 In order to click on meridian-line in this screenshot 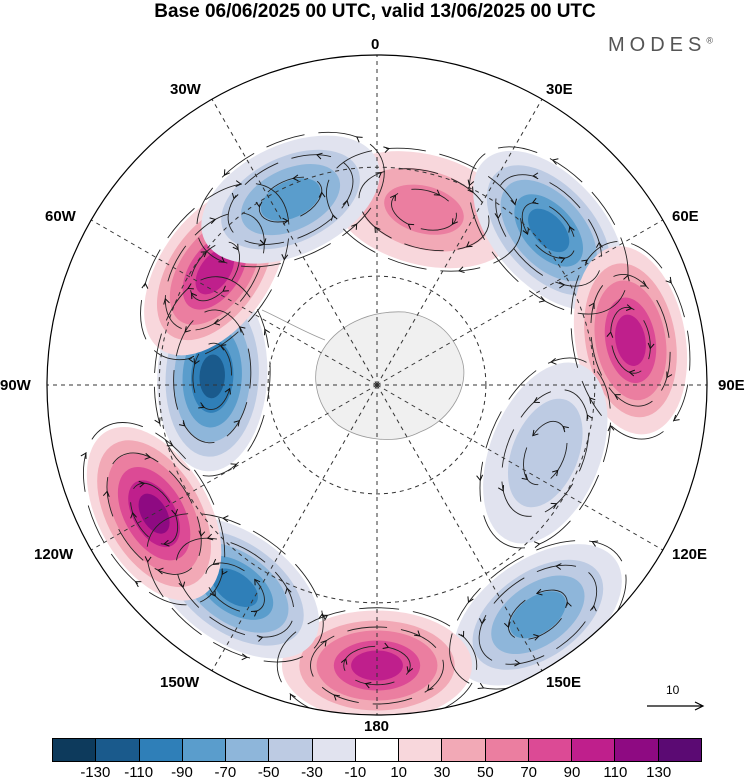, I will do `click(520, 302)`.